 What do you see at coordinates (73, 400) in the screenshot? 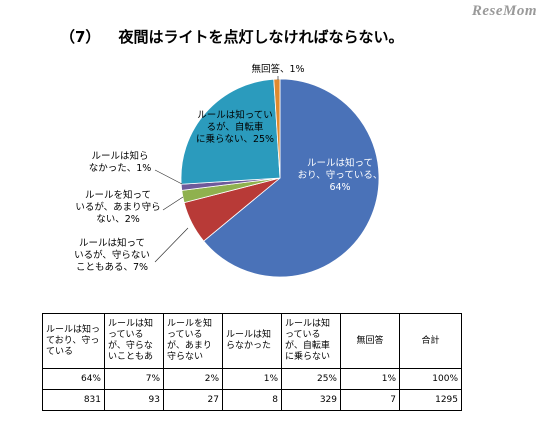
I see `table-cell: 831` at bounding box center [73, 400].